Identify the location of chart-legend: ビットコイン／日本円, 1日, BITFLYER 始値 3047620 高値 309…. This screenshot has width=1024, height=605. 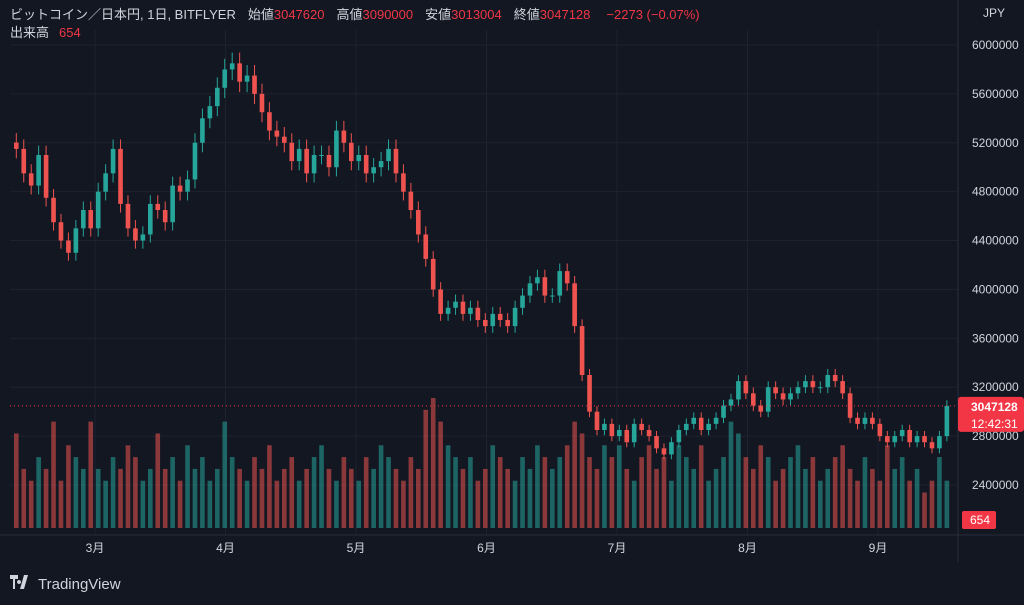
(355, 24).